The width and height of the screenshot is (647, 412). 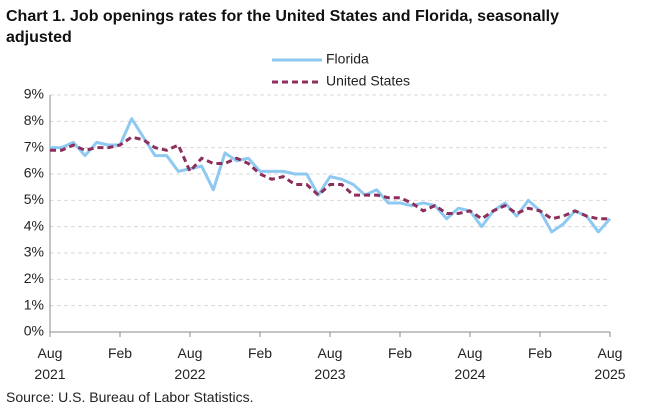 I want to click on x-tick-label: Aug 2024, so click(x=470, y=363).